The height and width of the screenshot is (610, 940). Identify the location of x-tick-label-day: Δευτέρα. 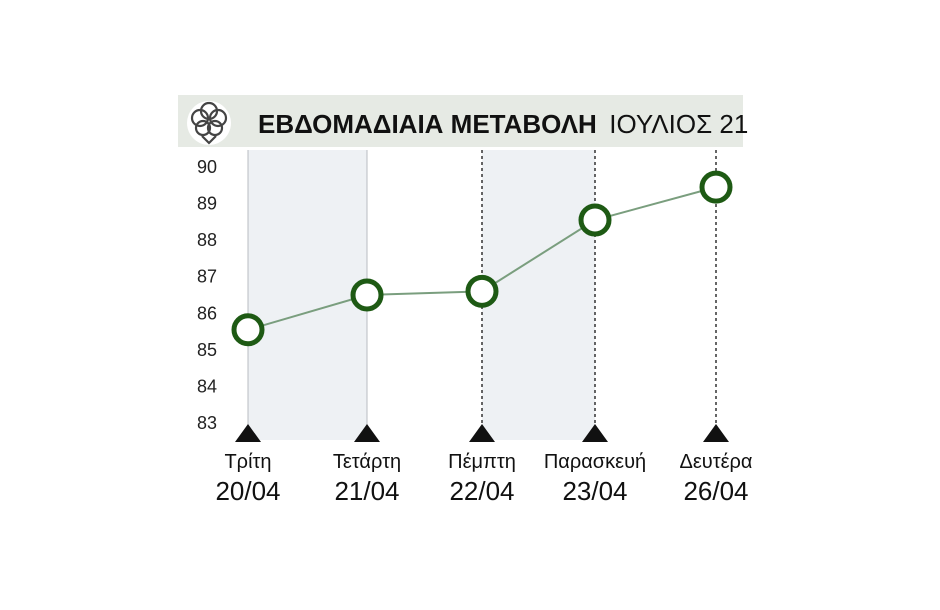
(716, 462).